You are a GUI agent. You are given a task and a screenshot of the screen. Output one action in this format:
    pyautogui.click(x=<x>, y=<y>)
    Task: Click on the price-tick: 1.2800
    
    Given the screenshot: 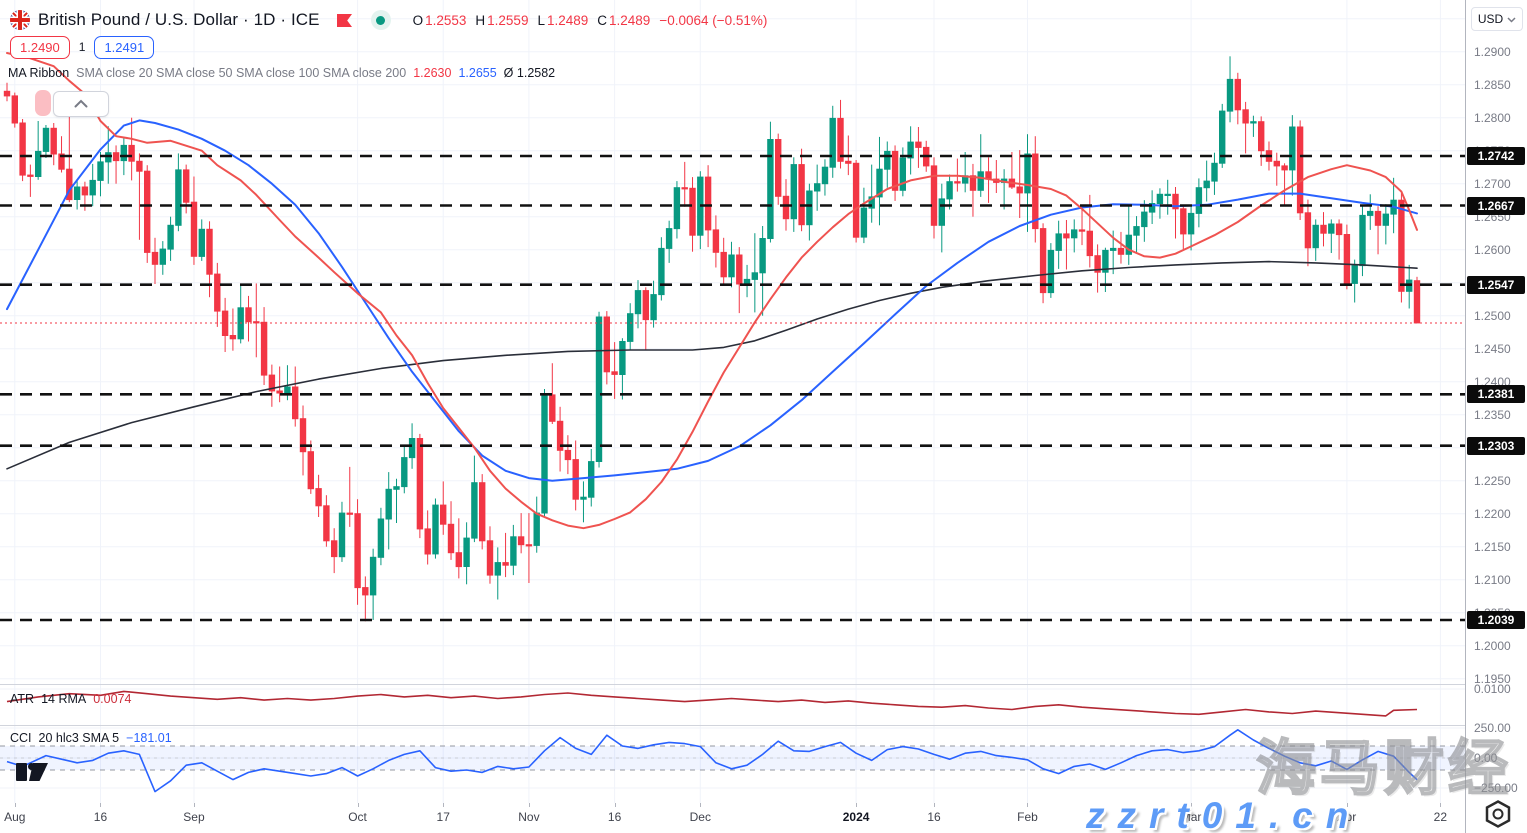 What is the action you would take?
    pyautogui.click(x=1492, y=117)
    